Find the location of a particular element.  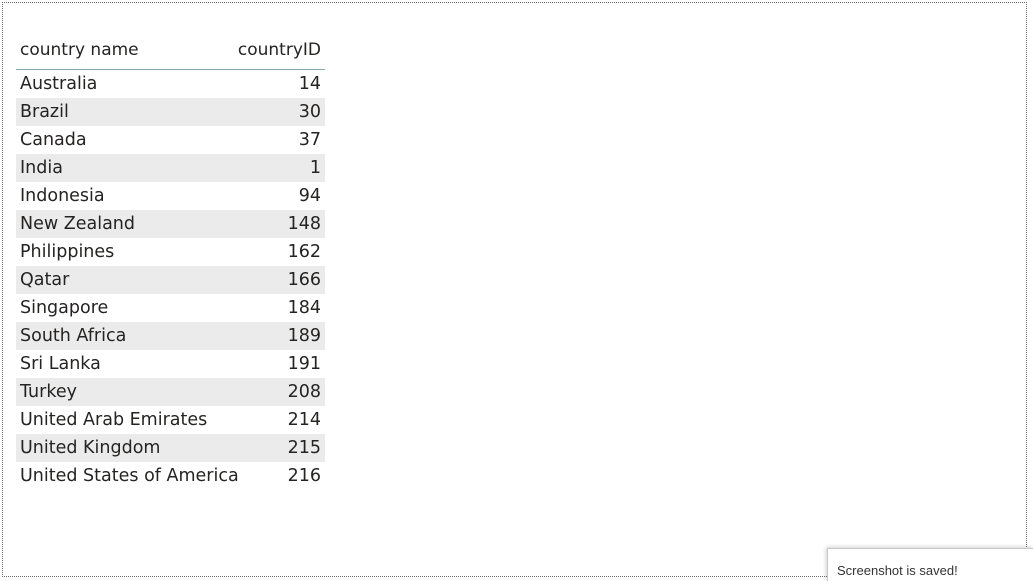

country-name-cell: Singapore is located at coordinates (64, 308).